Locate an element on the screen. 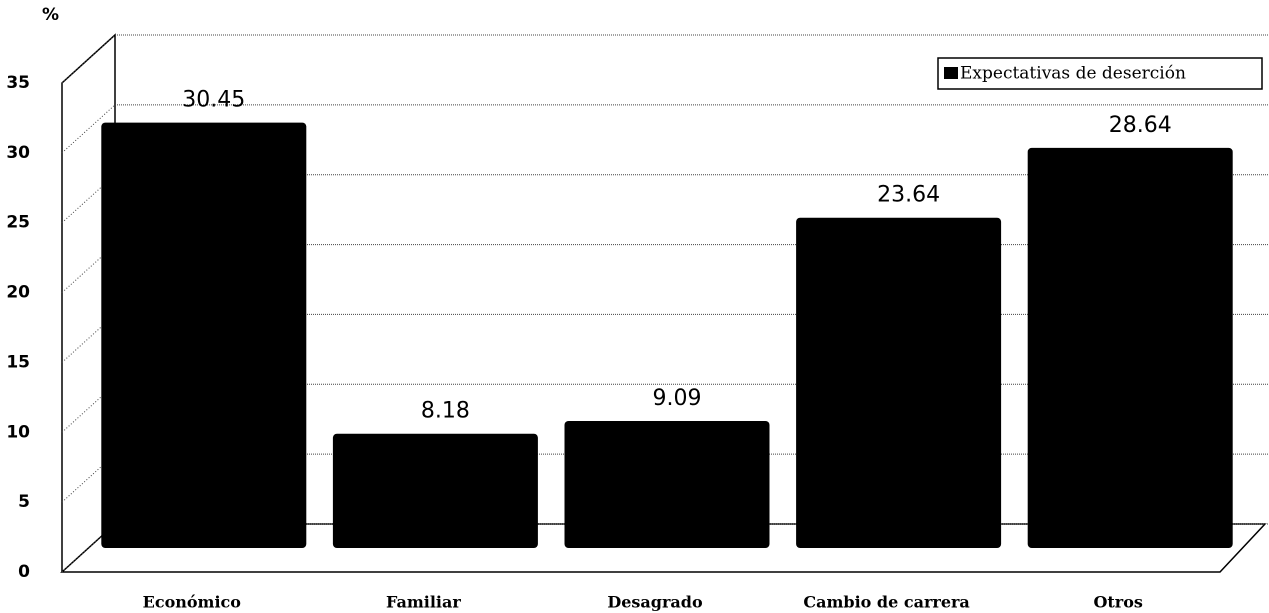 The width and height of the screenshot is (1269, 613). y-tick-label: 15 is located at coordinates (18, 362).